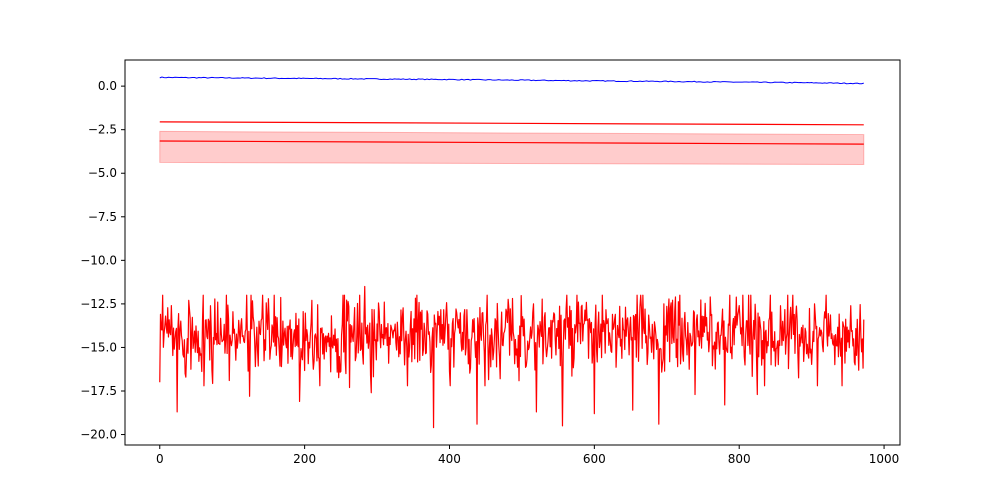 The height and width of the screenshot is (500, 1000). Describe the element at coordinates (511, 142) in the screenshot. I see `mean-red-line` at that location.